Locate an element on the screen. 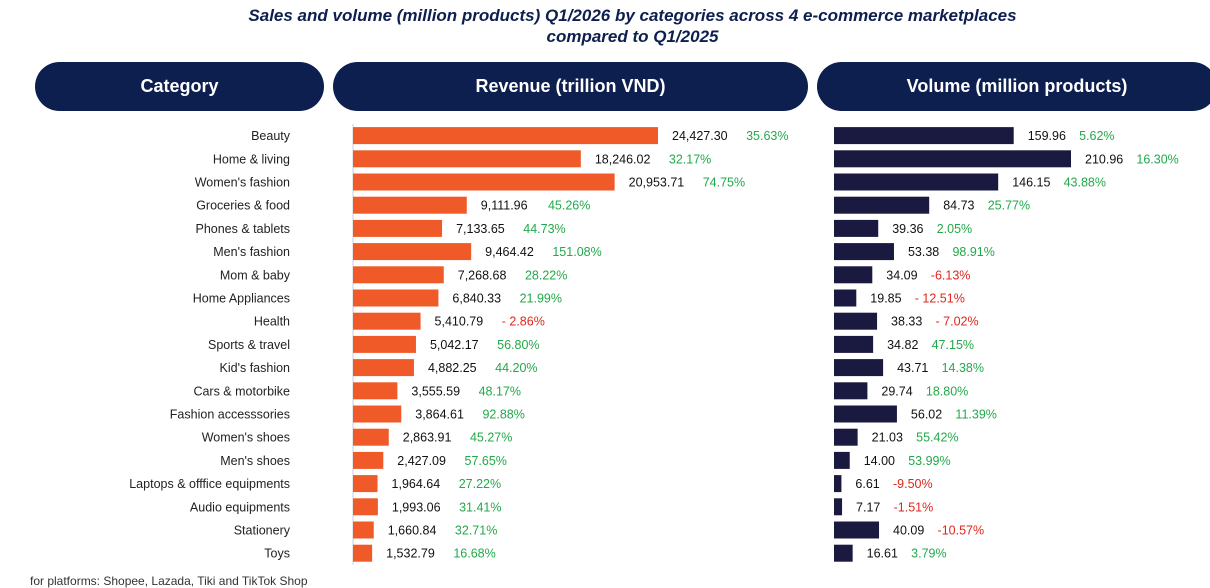 This screenshot has height=588, width=1210. revenue-growth-label: 16.68% is located at coordinates (474, 554).